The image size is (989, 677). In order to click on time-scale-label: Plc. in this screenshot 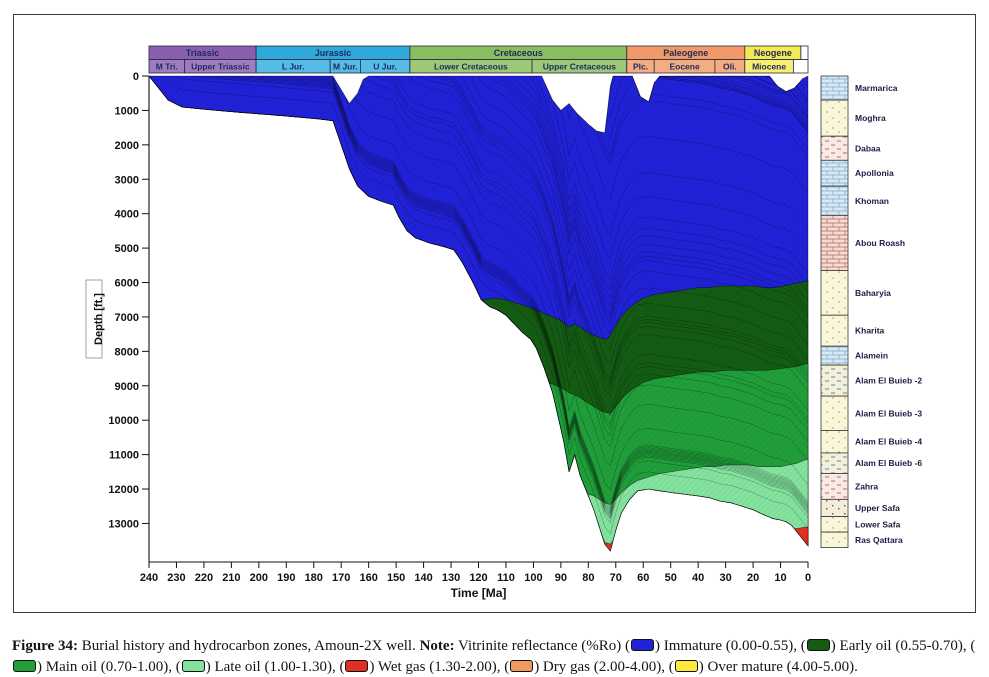, I will do `click(640, 67)`.